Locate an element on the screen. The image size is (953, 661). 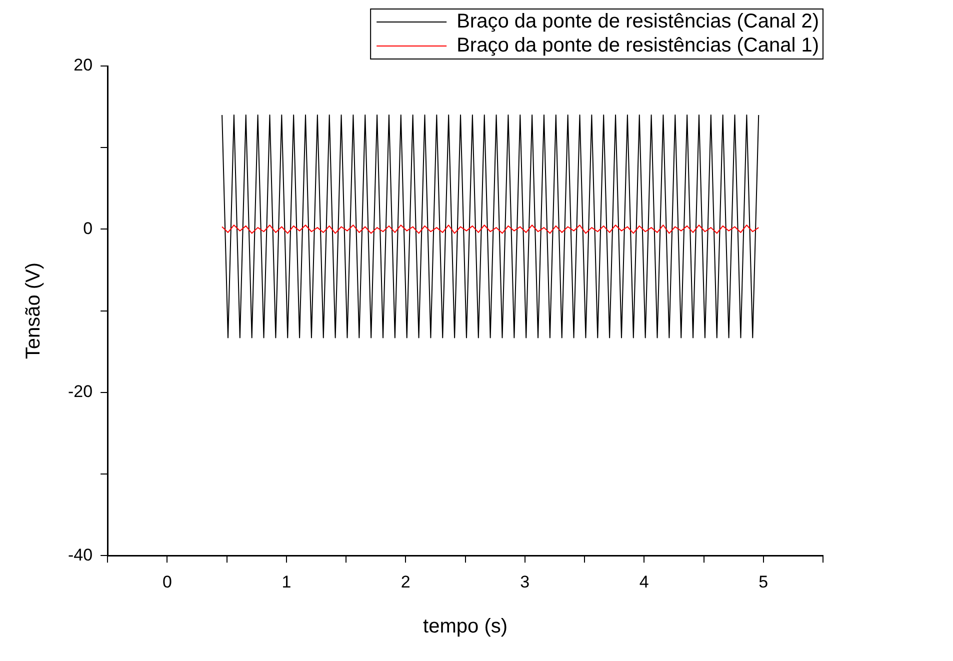
x-tick-label: 3 is located at coordinates (525, 582).